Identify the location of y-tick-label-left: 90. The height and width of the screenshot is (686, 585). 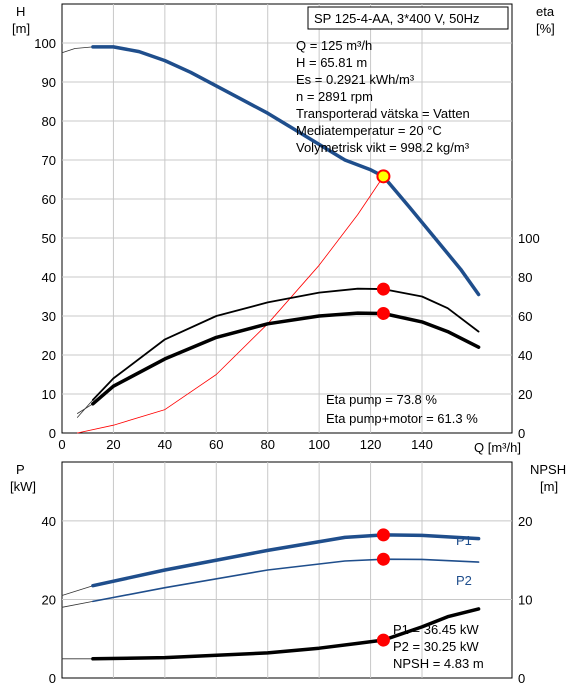
(49, 82).